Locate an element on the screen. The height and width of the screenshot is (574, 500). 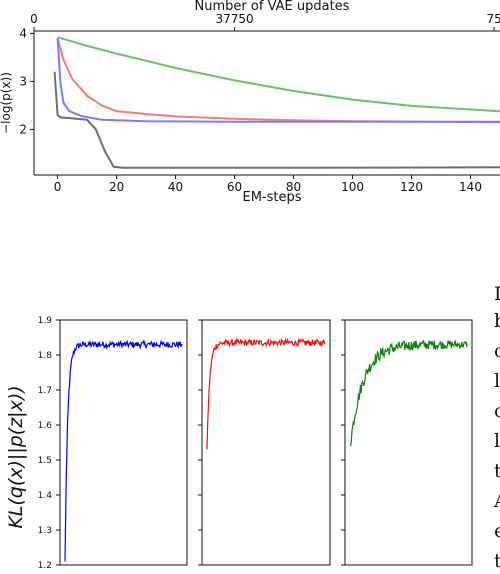
top-x-tick-label: 60 is located at coordinates (234, 187).